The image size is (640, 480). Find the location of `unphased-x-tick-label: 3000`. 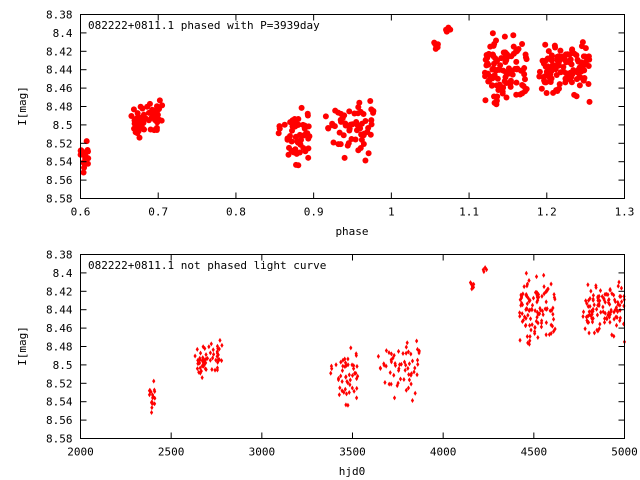

unphased-x-tick-label: 3000 is located at coordinates (262, 452).